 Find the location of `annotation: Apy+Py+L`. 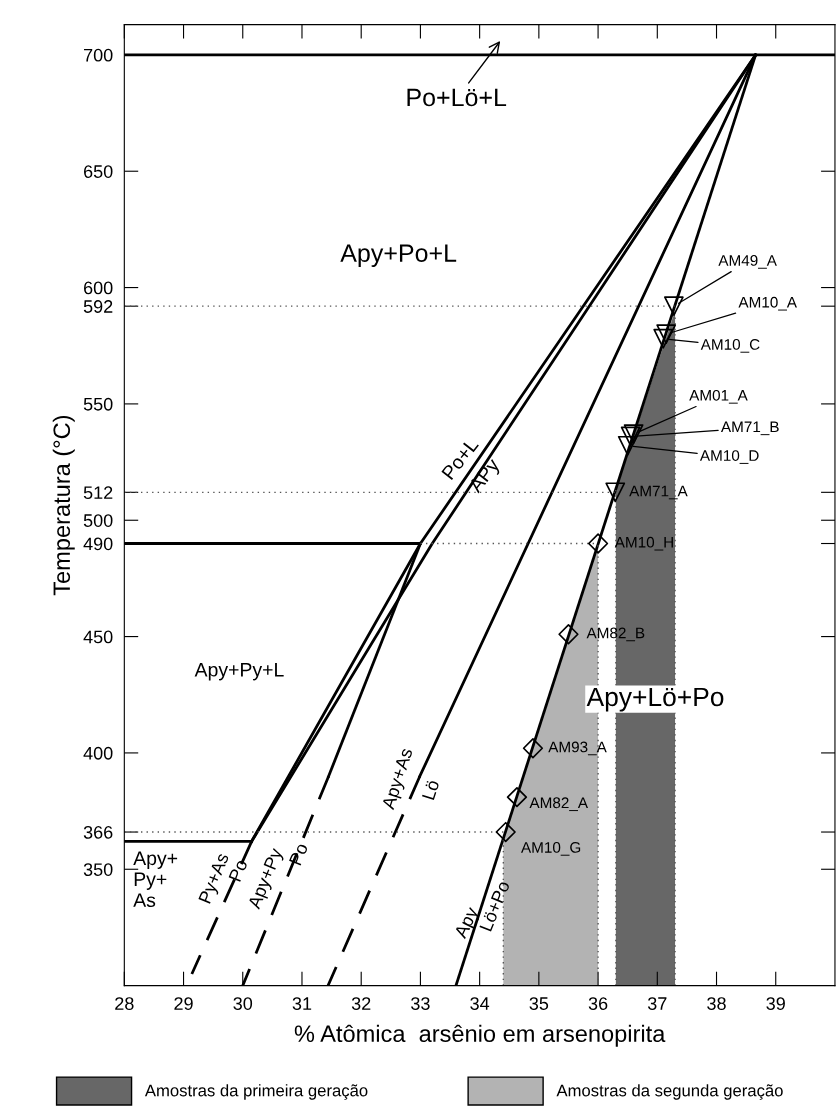

annotation: Apy+Py+L is located at coordinates (239, 672).